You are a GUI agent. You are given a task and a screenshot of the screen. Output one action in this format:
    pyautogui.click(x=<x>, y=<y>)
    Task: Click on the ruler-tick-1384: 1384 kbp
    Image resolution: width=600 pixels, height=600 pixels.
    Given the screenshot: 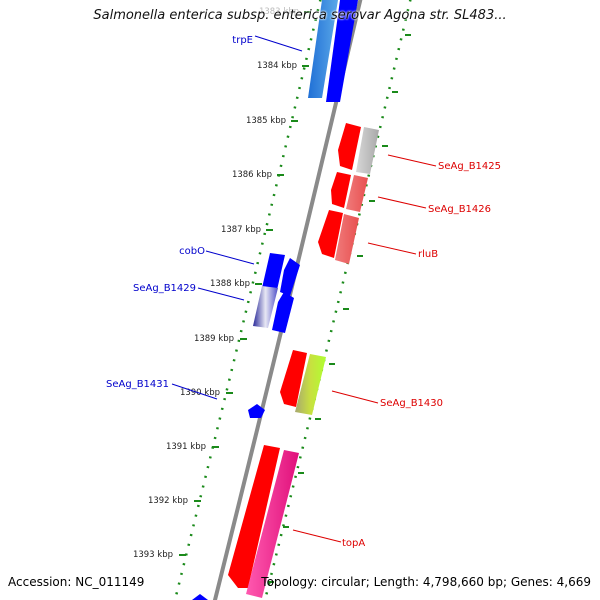 What is the action you would take?
    pyautogui.click(x=283, y=66)
    